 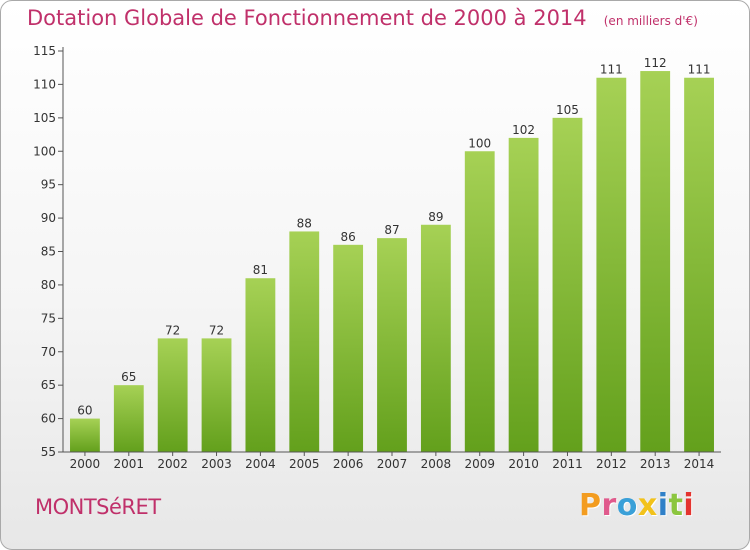 I want to click on bar-value-label: 87, so click(x=391, y=230).